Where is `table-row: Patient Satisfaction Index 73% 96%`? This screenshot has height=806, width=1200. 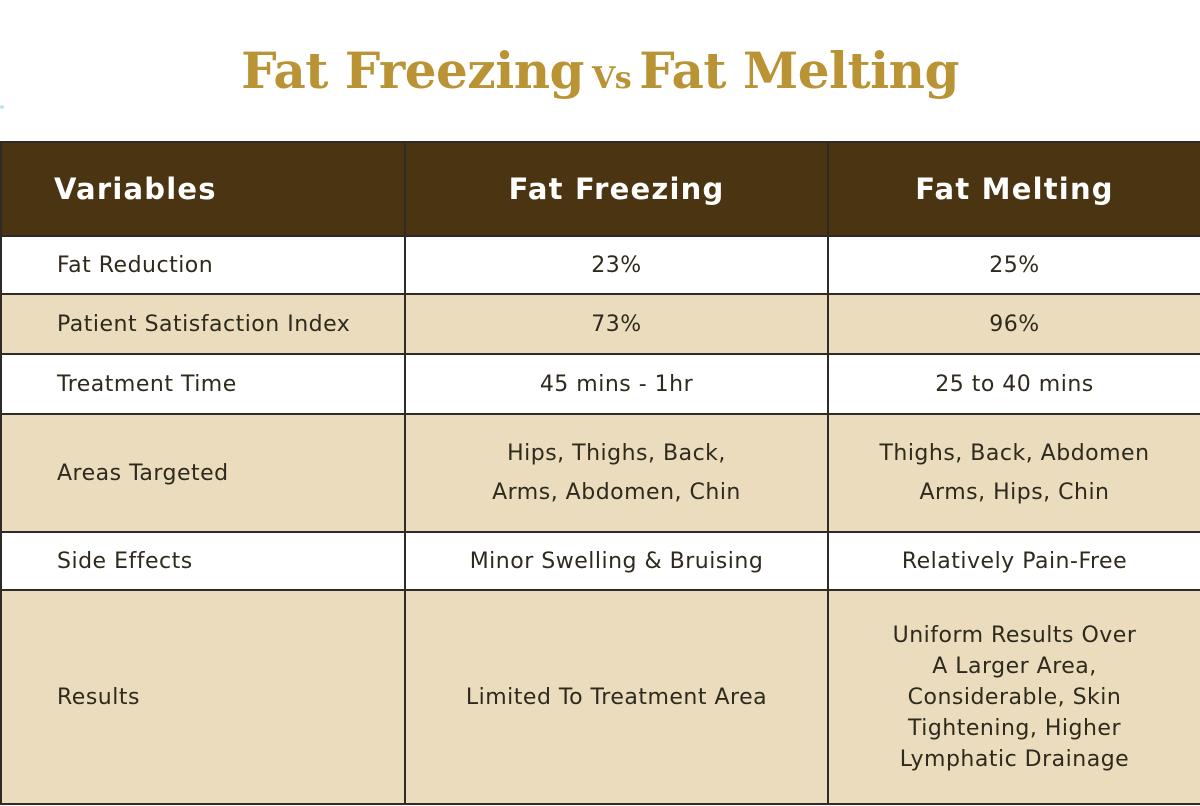 table-row: Patient Satisfaction Index 73% 96% is located at coordinates (600, 324).